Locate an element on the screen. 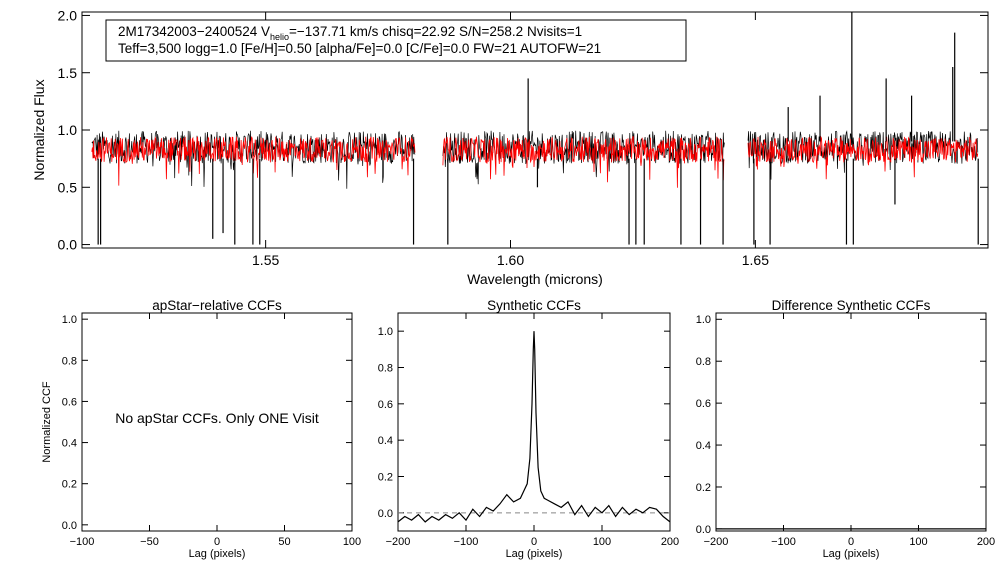 The image size is (1008, 576). apstar-ccf-xlabel: Lag (pixels) is located at coordinates (217, 554).